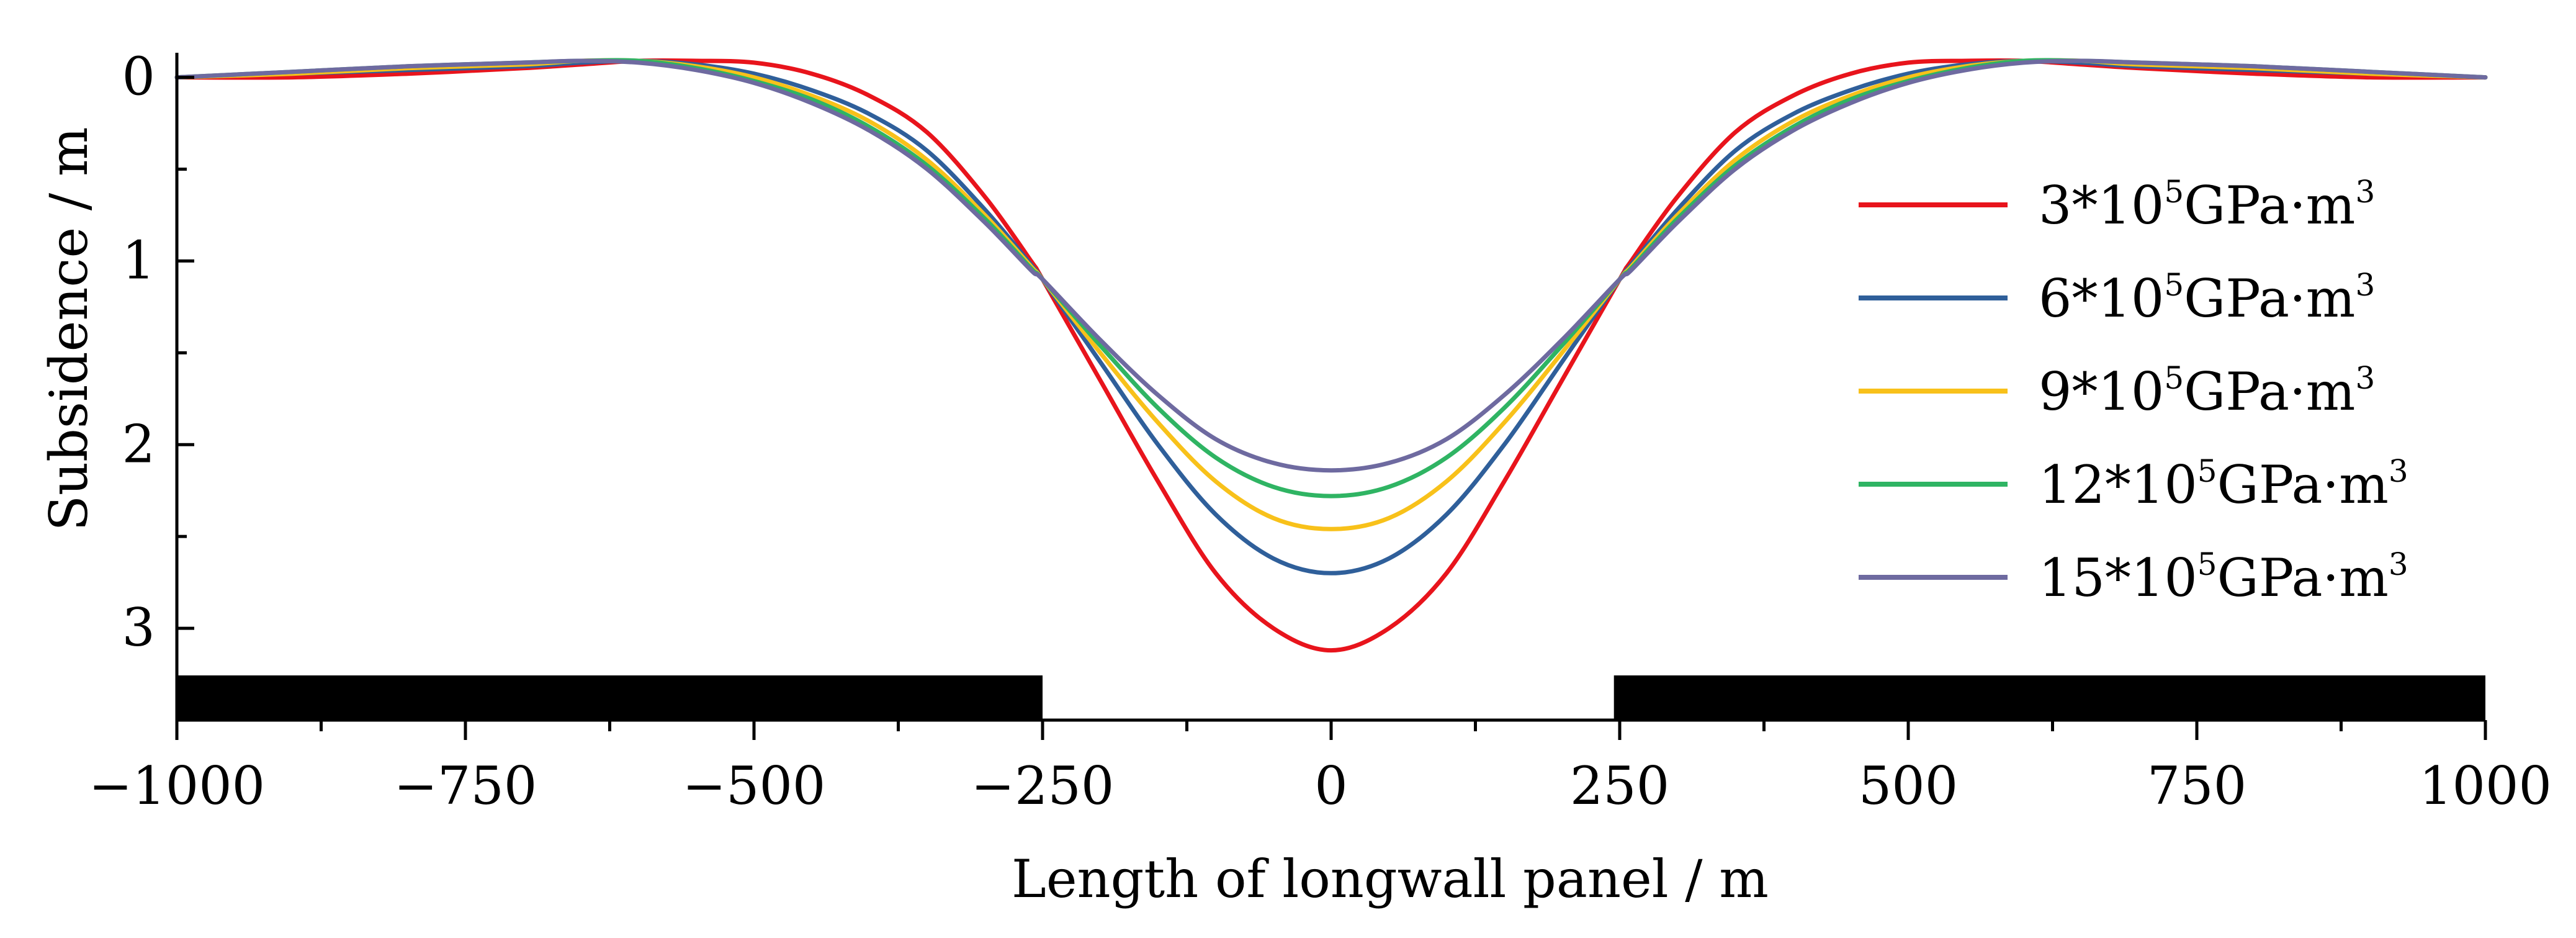 The width and height of the screenshot is (2576, 938). I want to click on y-tick-label: 0, so click(138, 77).